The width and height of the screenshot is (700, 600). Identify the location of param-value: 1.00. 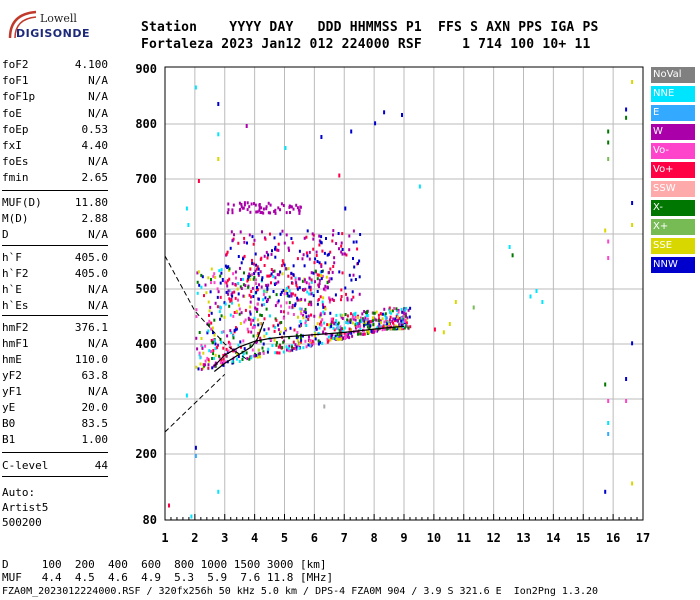
(95, 439).